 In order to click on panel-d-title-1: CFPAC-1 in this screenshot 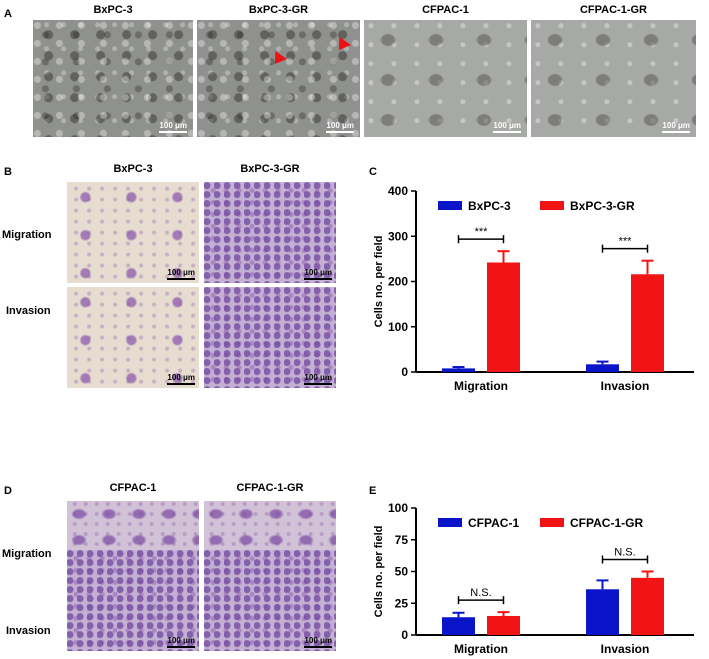, I will do `click(133, 488)`.